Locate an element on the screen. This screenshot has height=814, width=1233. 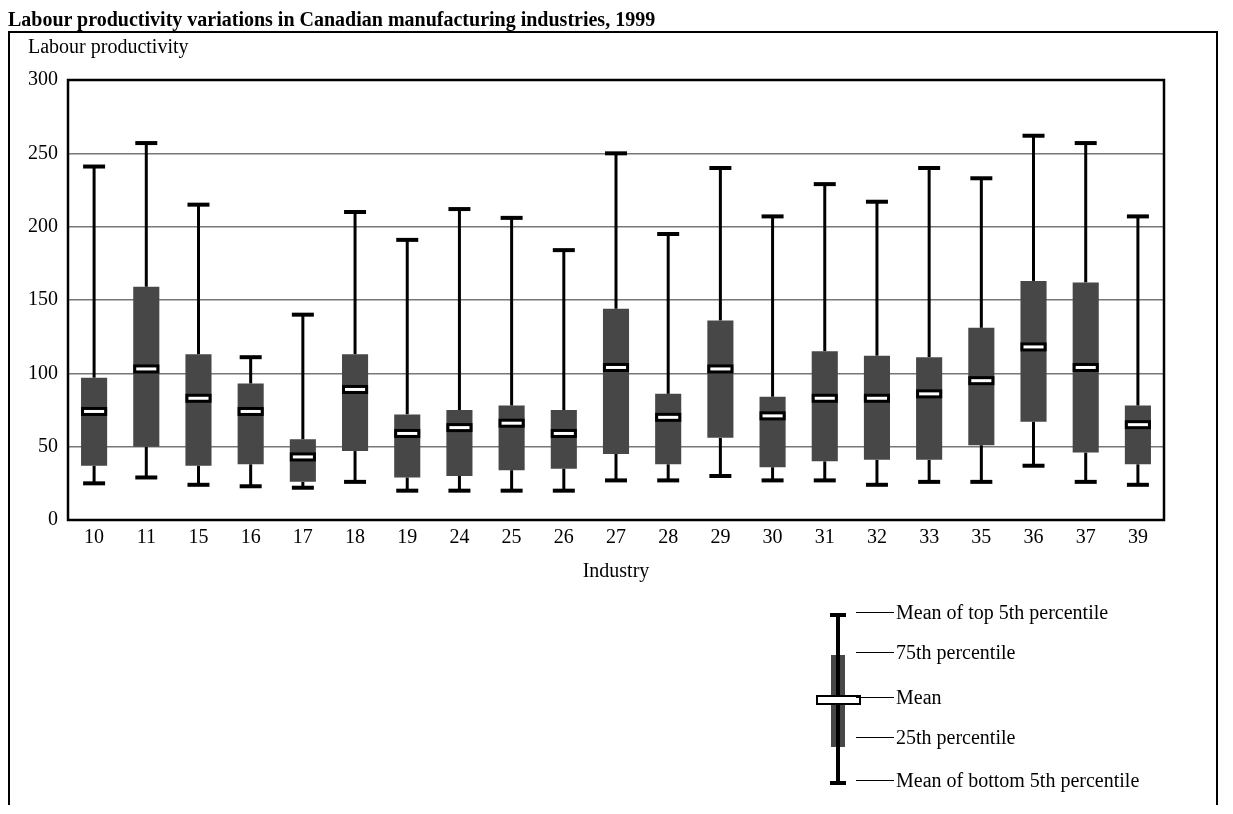
x-tick-label: 10 is located at coordinates (94, 536).